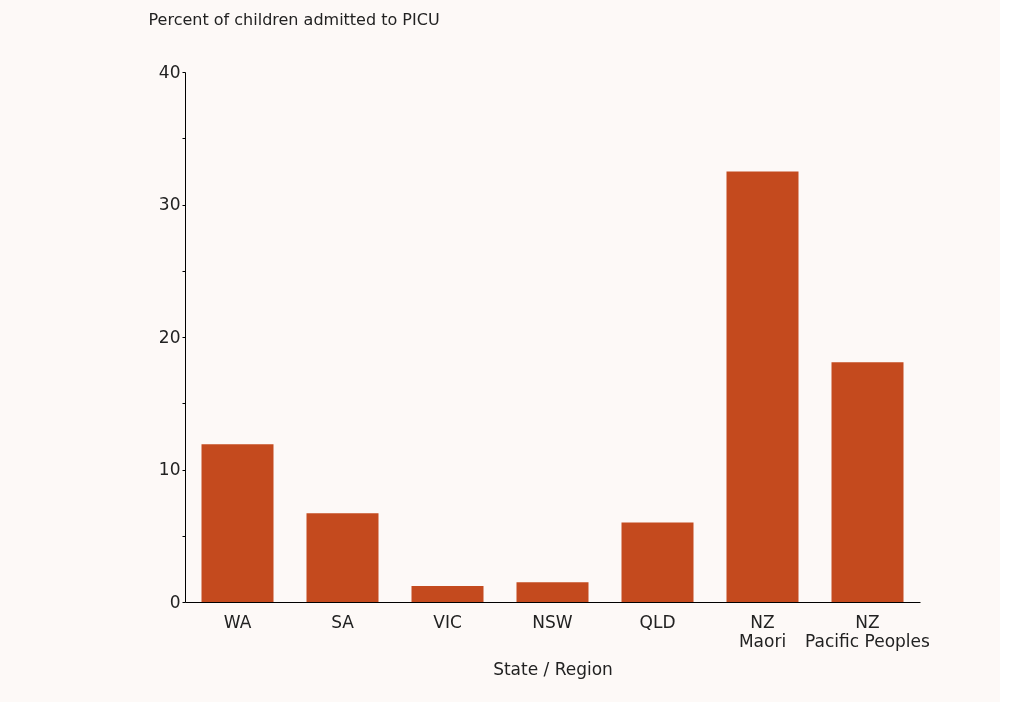 The width and height of the screenshot is (1020, 708). I want to click on y-axis-title: Percent of children admitted to PICU, so click(294, 19).